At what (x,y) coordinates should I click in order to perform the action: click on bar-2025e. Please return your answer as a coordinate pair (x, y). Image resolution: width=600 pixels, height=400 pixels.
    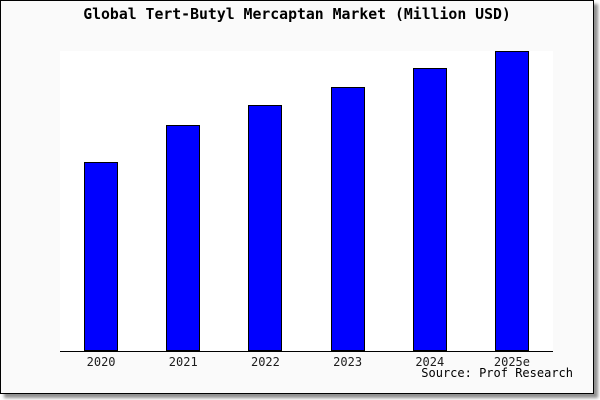
    Looking at the image, I should click on (511, 201).